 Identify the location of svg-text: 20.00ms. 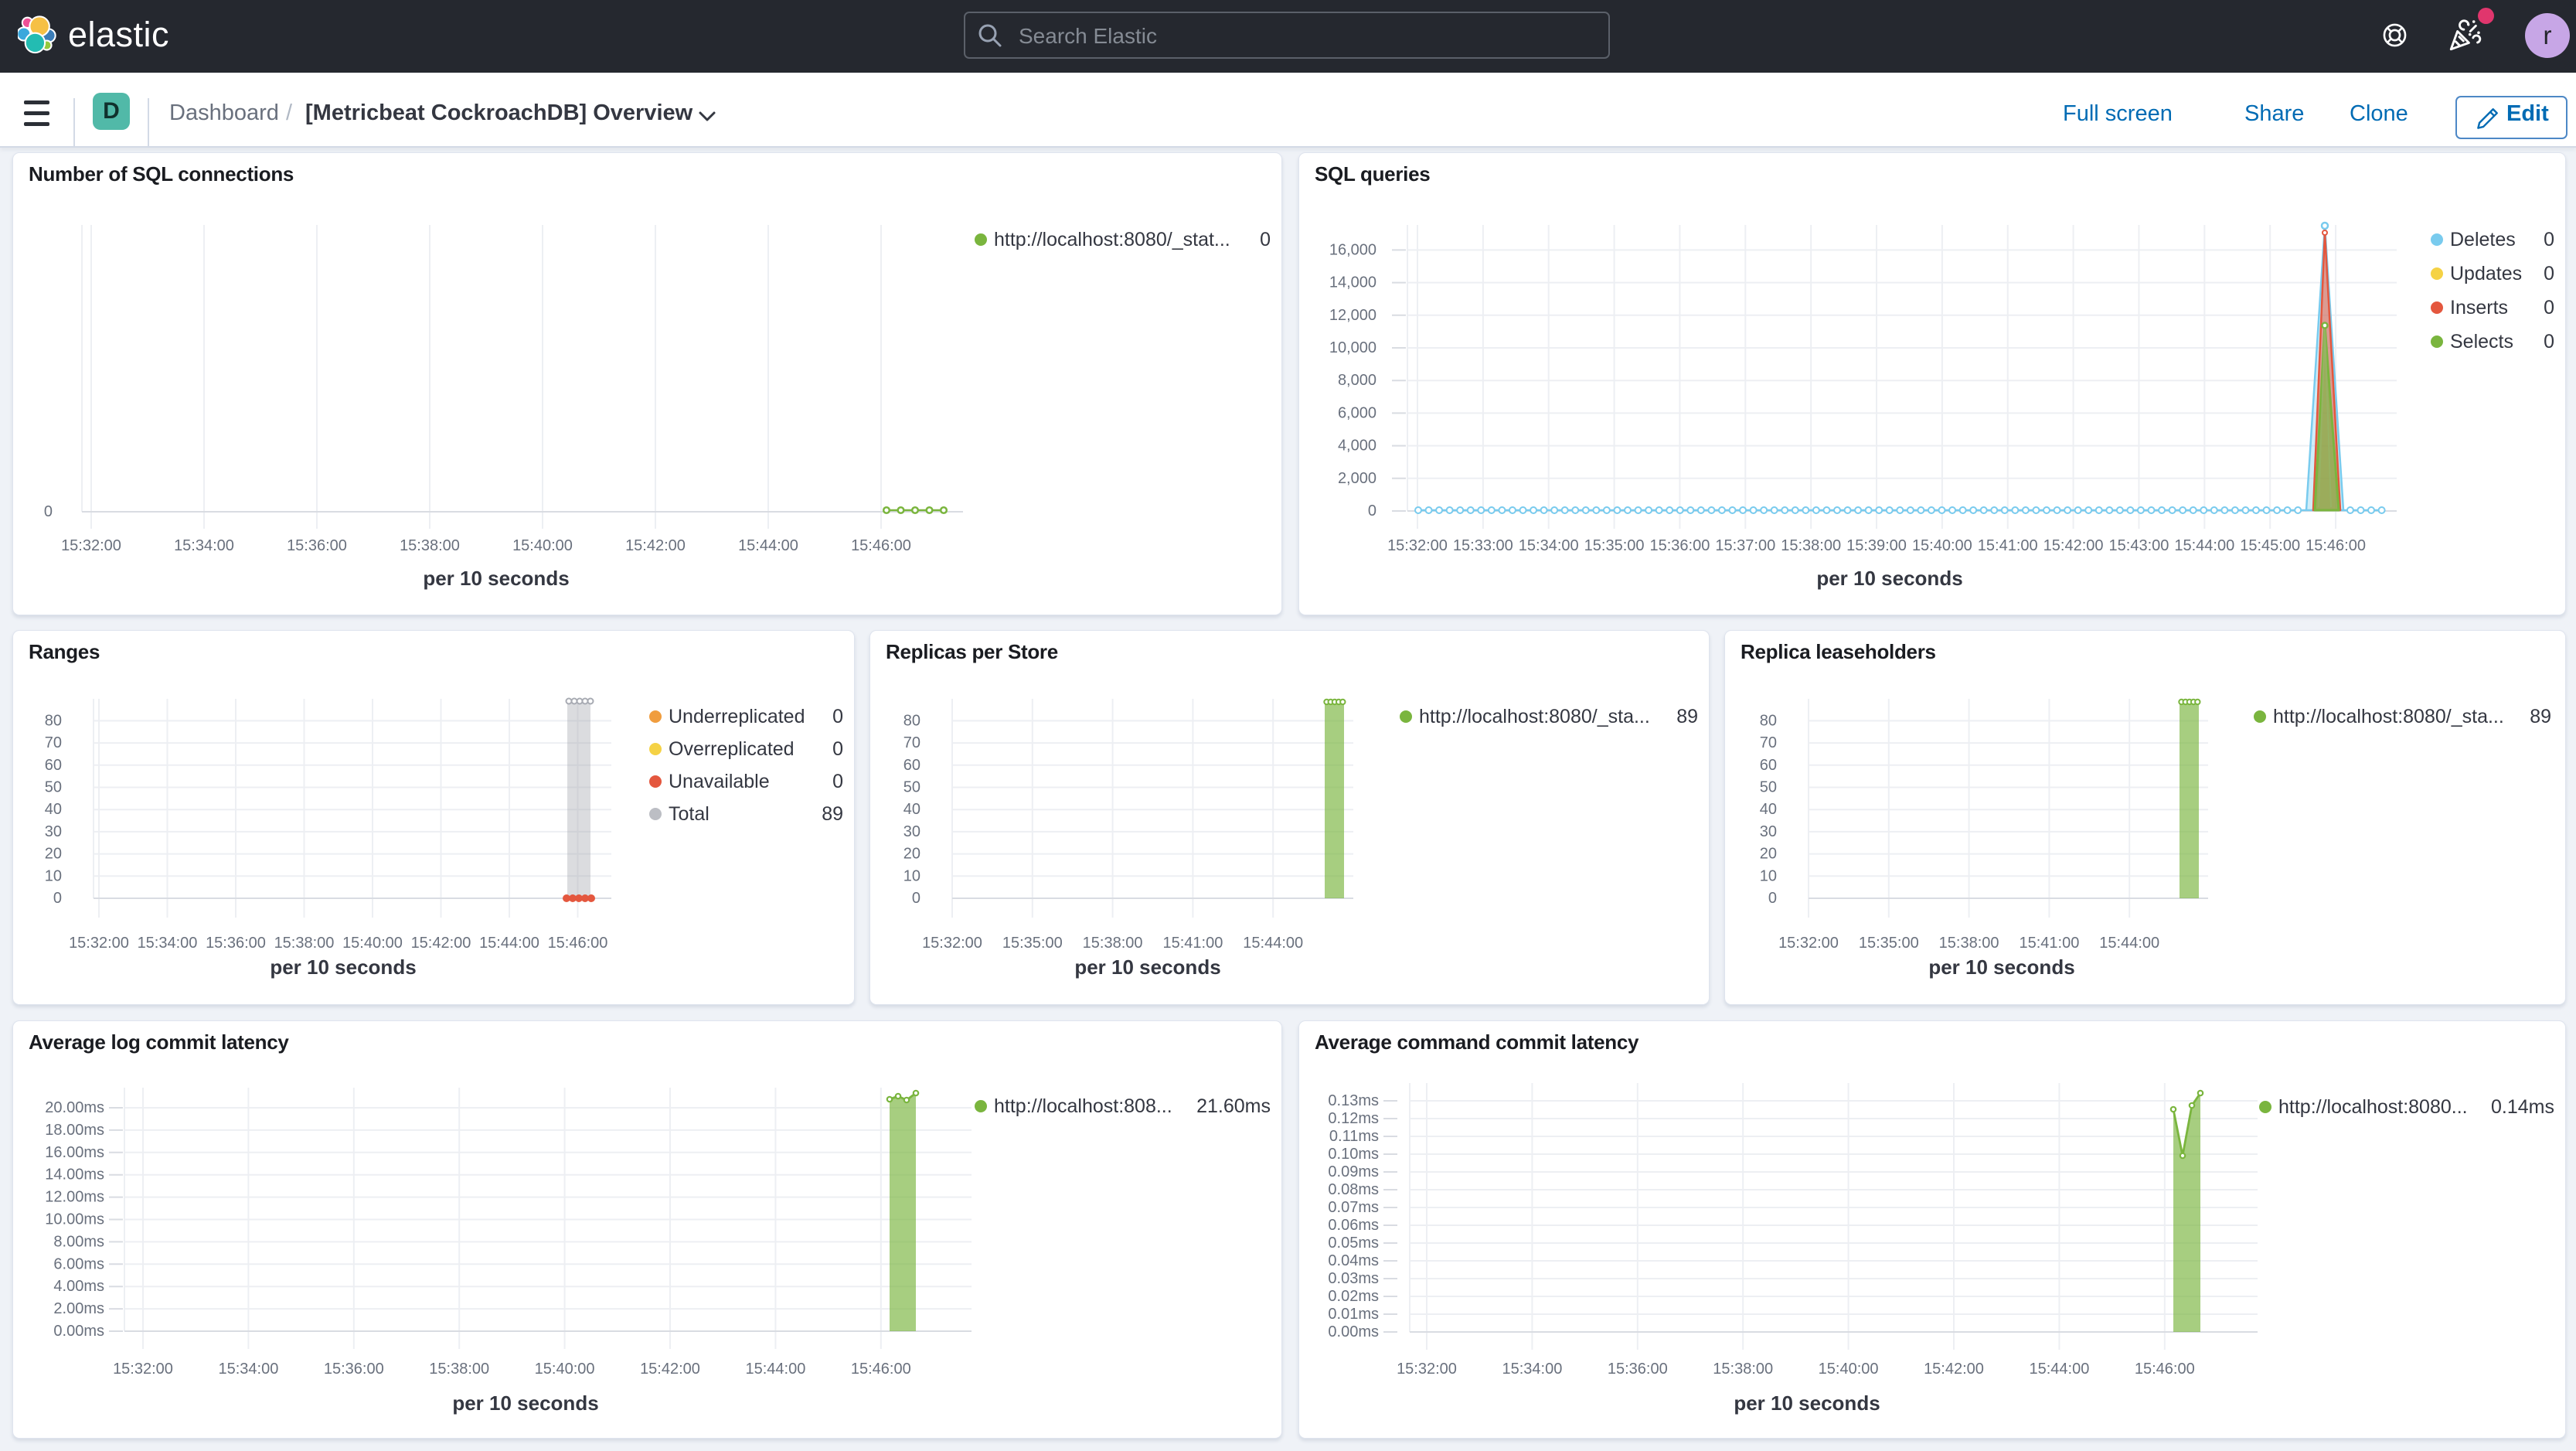
(74, 1107).